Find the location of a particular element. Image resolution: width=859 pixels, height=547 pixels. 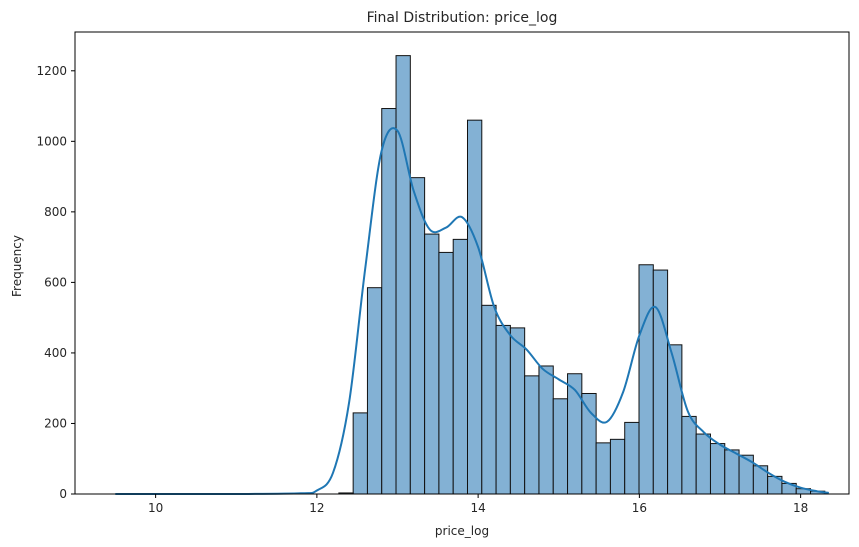

y-tick-label: 800 is located at coordinates (55, 212).